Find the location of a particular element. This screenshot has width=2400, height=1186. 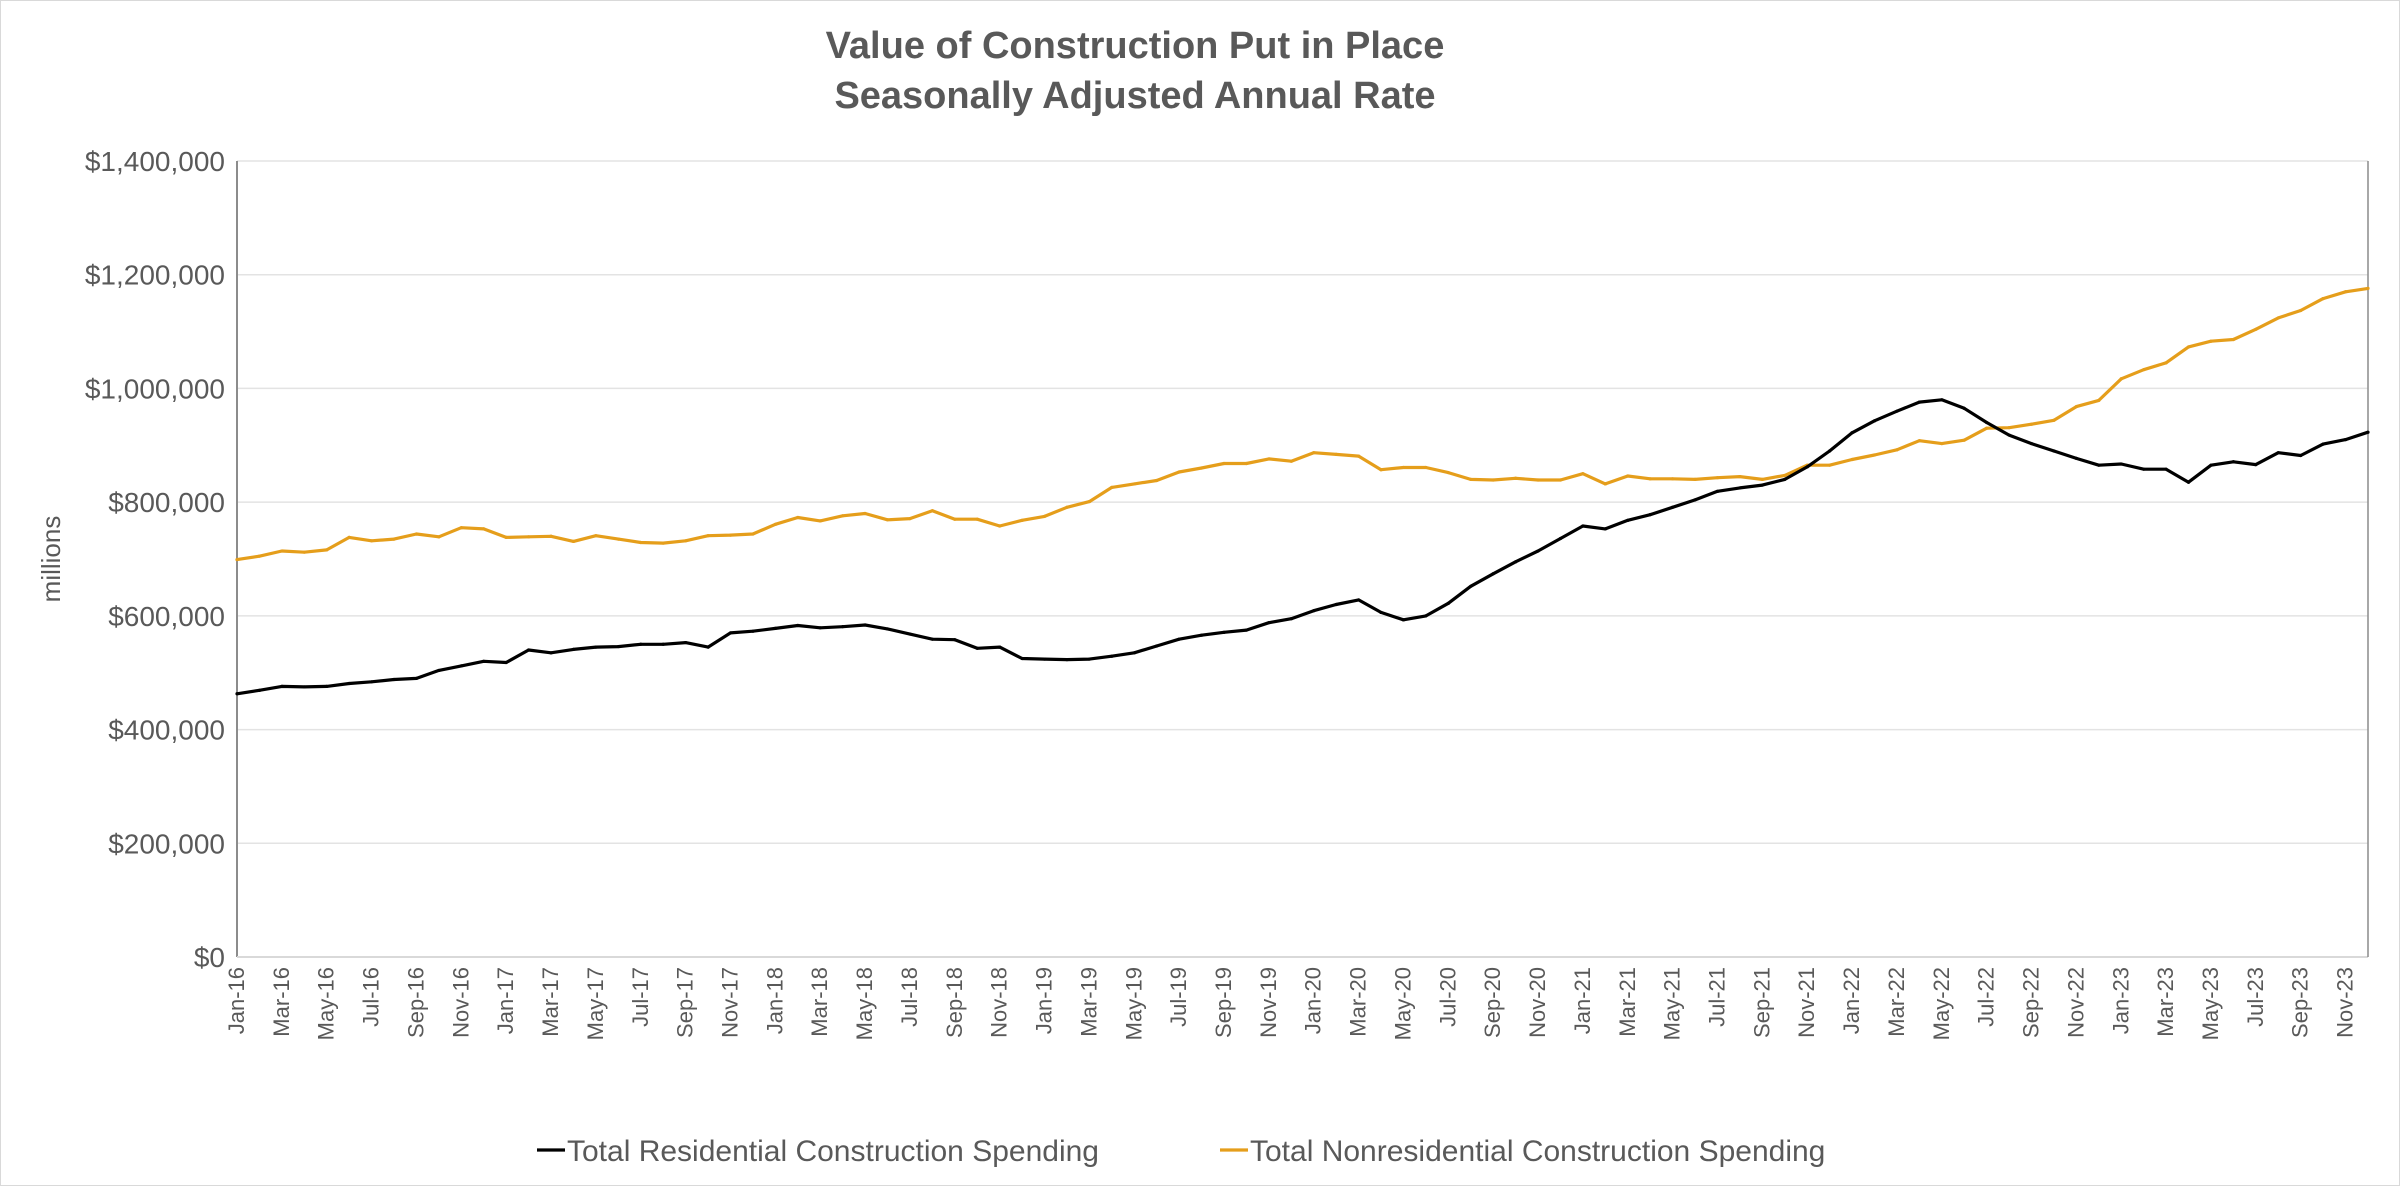

x-tick-label: Jul-18 is located at coordinates (909, 997).